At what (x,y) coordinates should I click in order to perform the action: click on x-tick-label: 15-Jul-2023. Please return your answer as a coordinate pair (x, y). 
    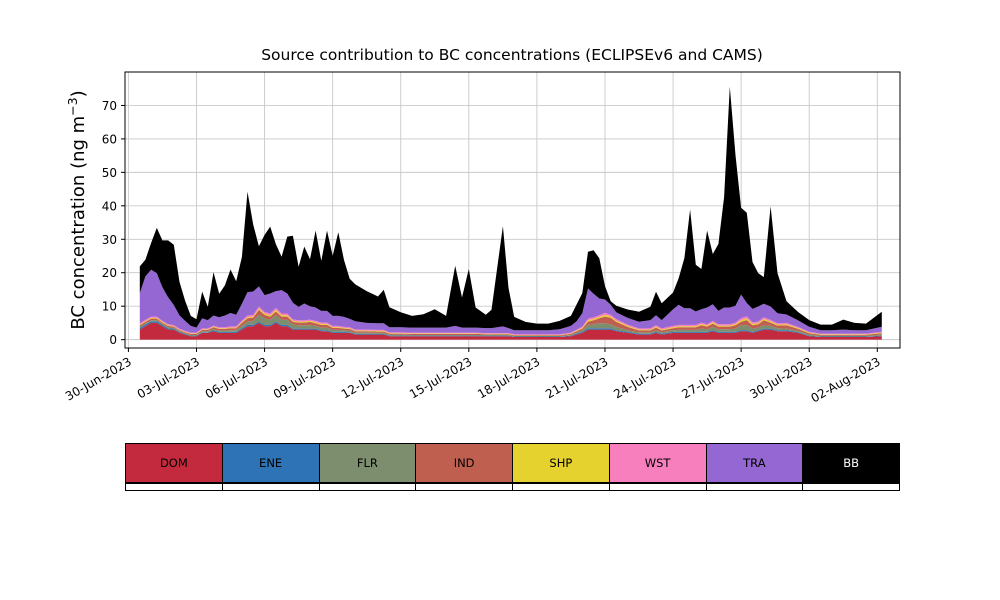
    Looking at the image, I should click on (440, 377).